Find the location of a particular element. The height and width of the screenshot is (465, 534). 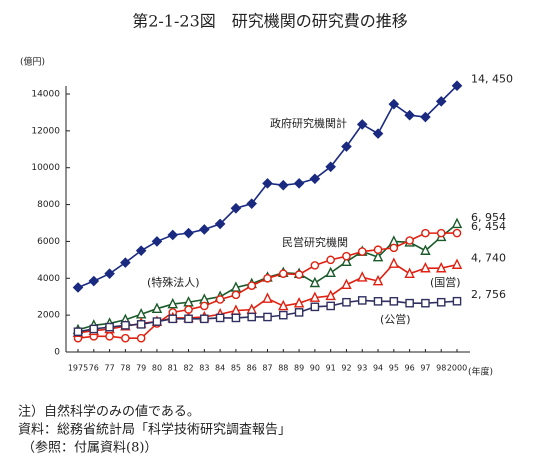

note: 資料：総務省統計局「科学技術研究調査報告」 is located at coordinates (154, 430).